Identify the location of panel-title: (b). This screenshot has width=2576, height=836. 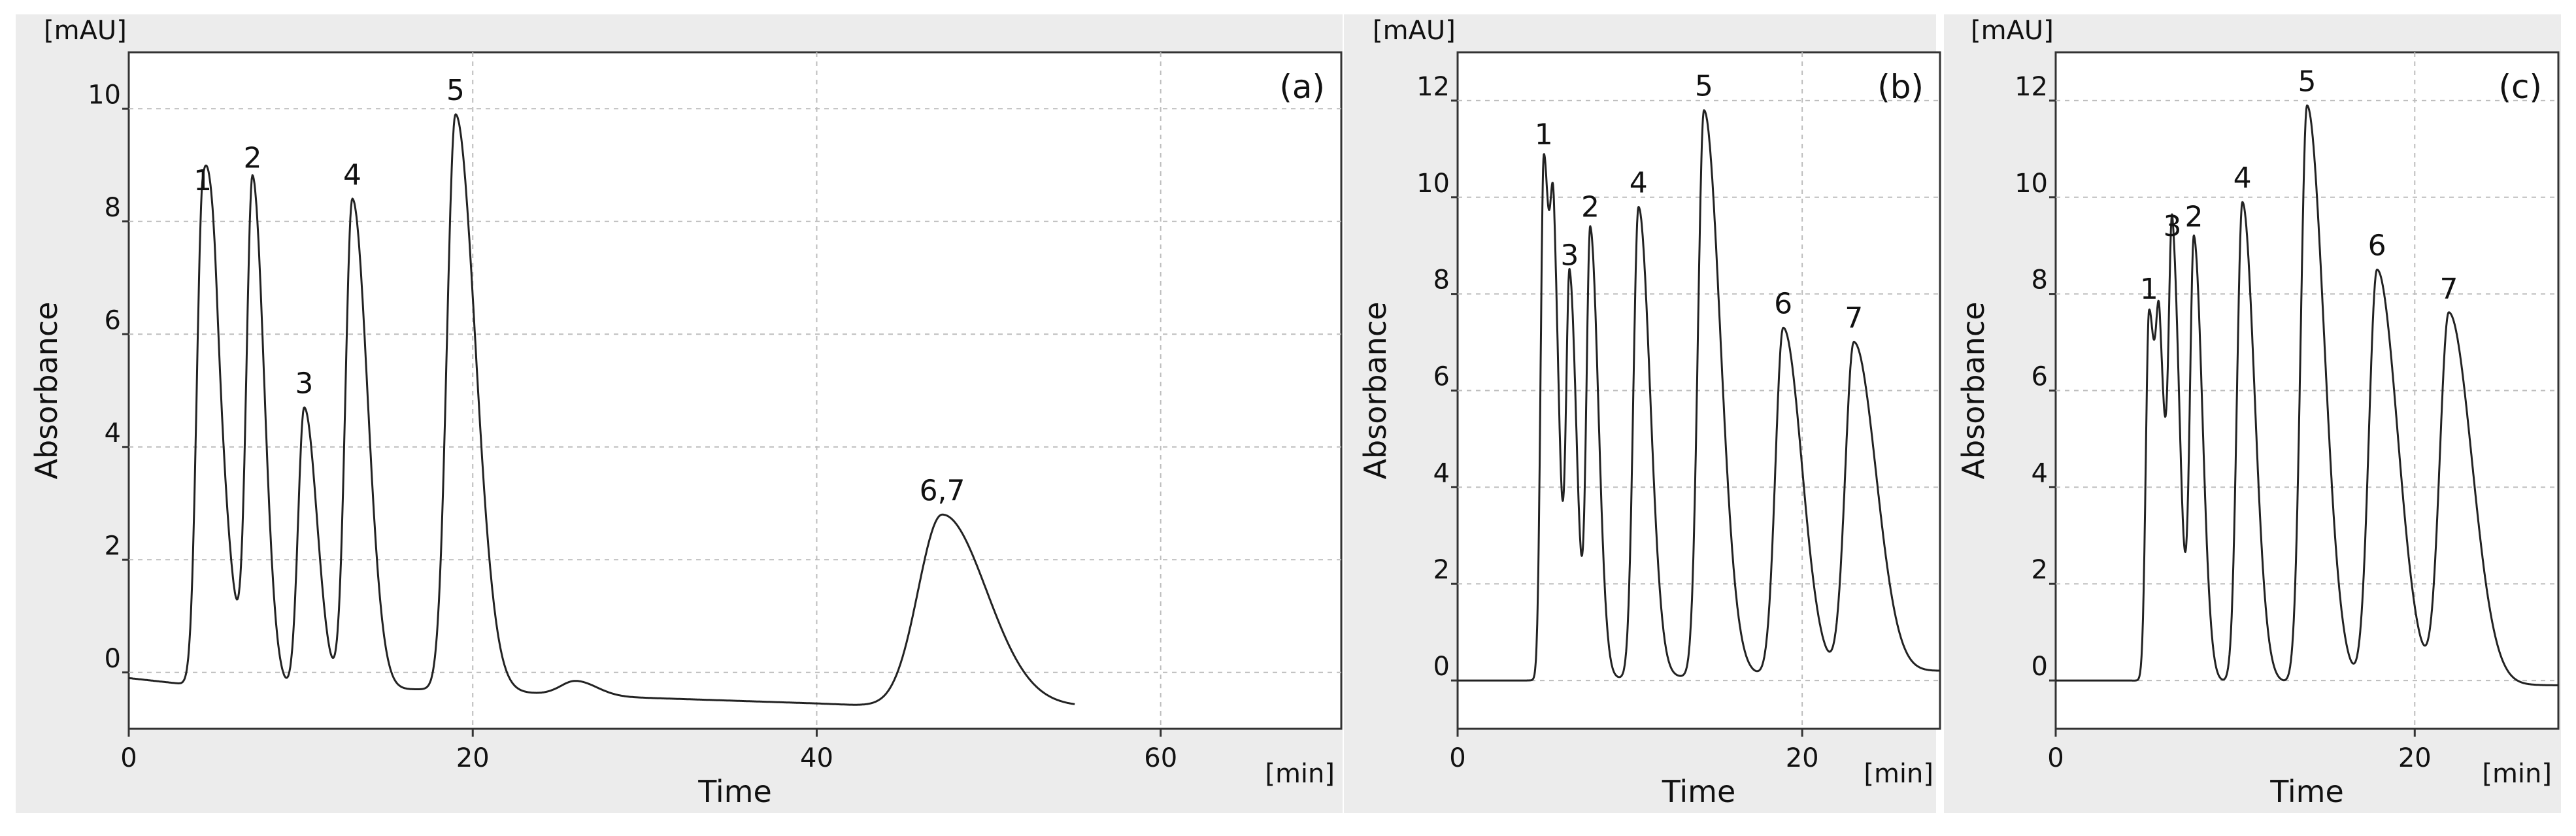
(1901, 87).